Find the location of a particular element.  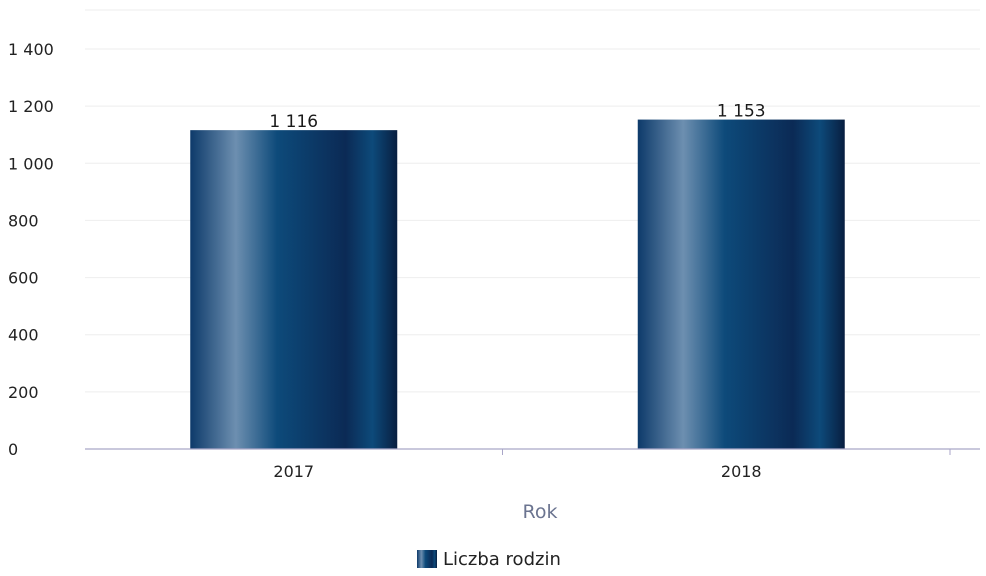

y-tick-label: 400 is located at coordinates (23, 335).